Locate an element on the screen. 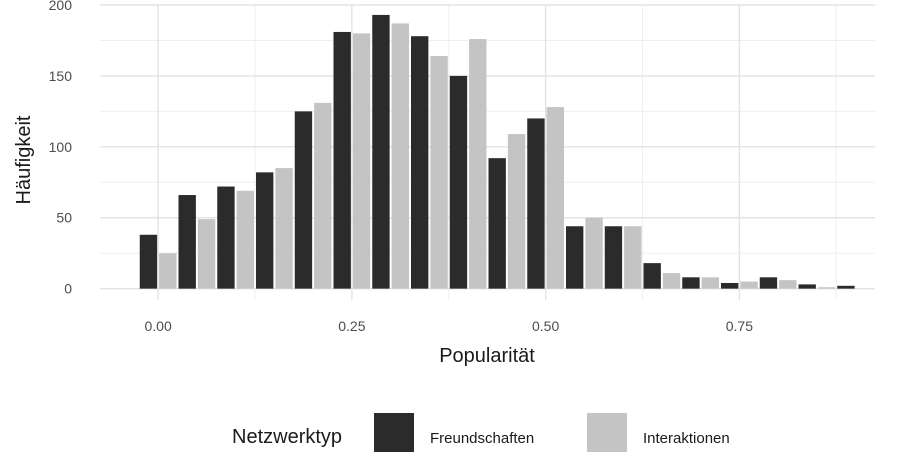 The width and height of the screenshot is (907, 452). legend: Netzwerktyp Freundschaften Interaktionen is located at coordinates (481, 432).